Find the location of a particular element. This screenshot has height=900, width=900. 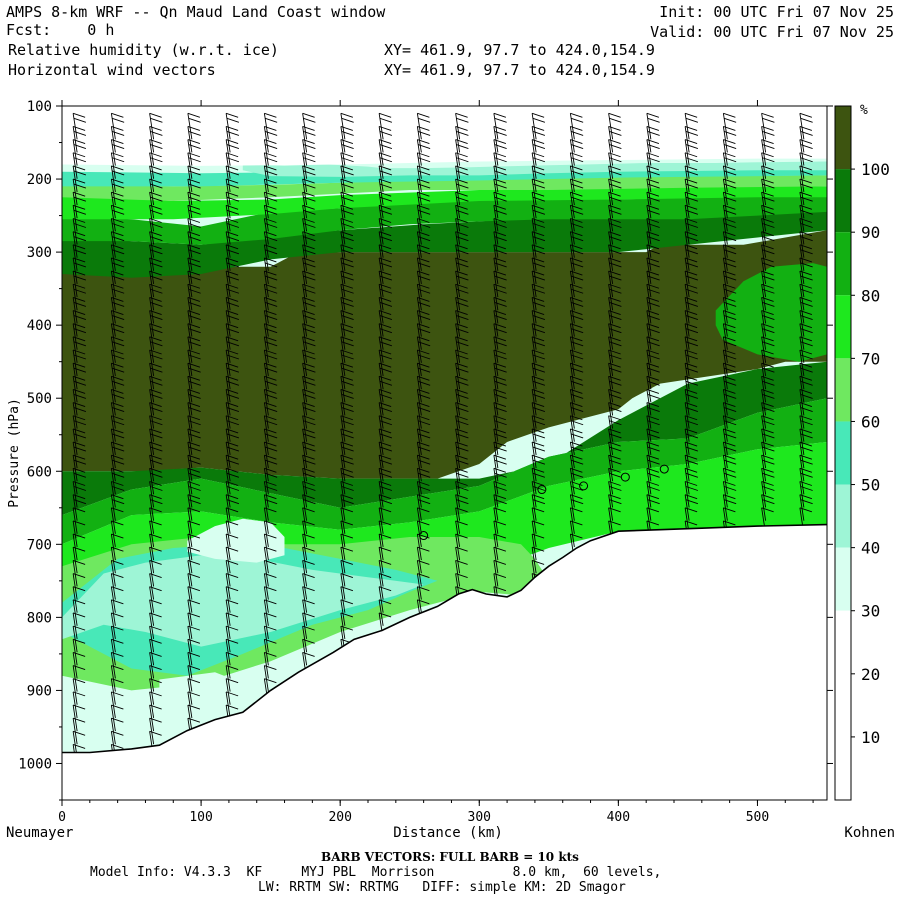

colorbar-label: 80 is located at coordinates (870, 295).